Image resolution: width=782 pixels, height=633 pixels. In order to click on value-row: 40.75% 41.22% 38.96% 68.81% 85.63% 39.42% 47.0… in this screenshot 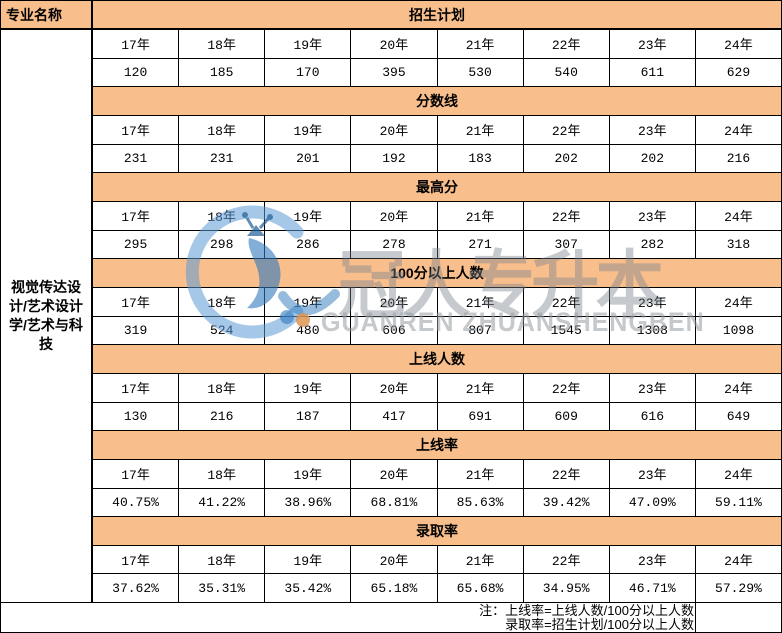, I will do `click(437, 503)`.